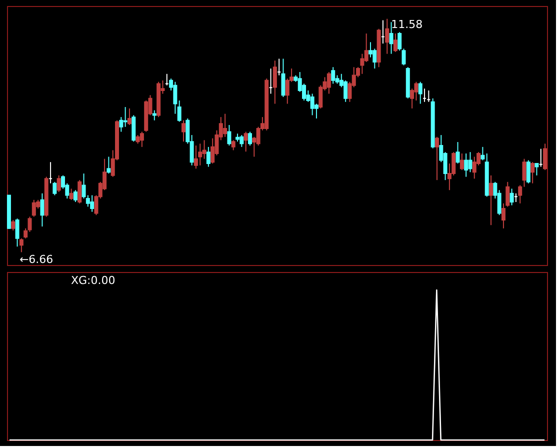 This screenshot has height=447, width=558. I want to click on chart-title: XG:0.00, so click(93, 280).